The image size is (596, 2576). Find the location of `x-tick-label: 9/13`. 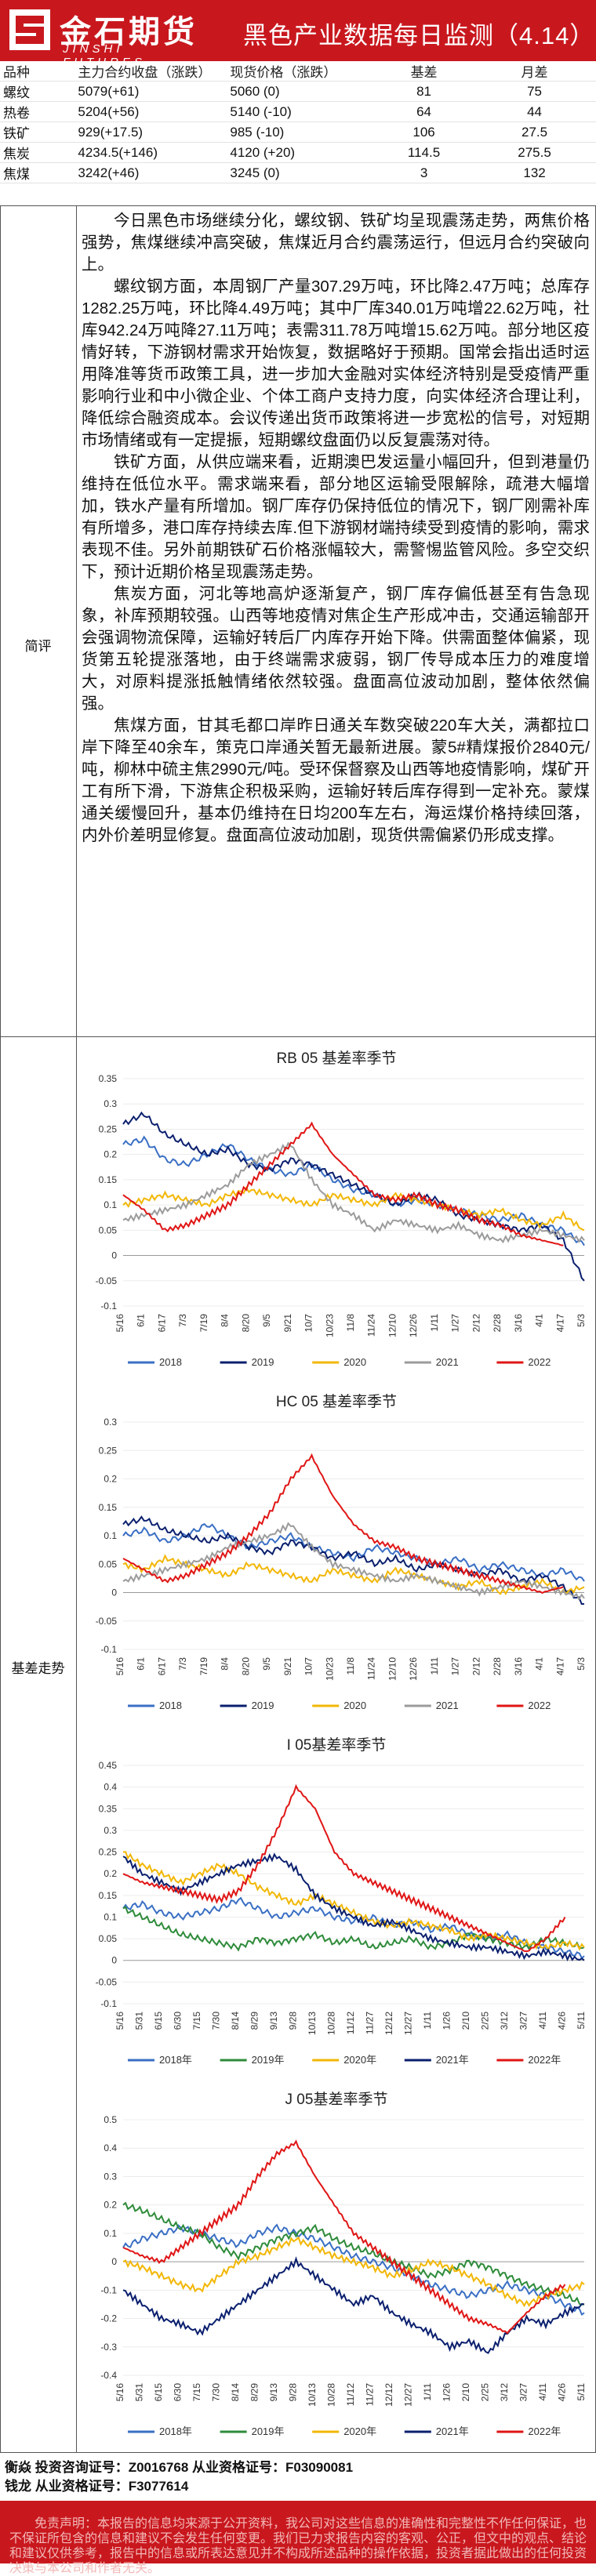

x-tick-label: 9/13 is located at coordinates (273, 2393).